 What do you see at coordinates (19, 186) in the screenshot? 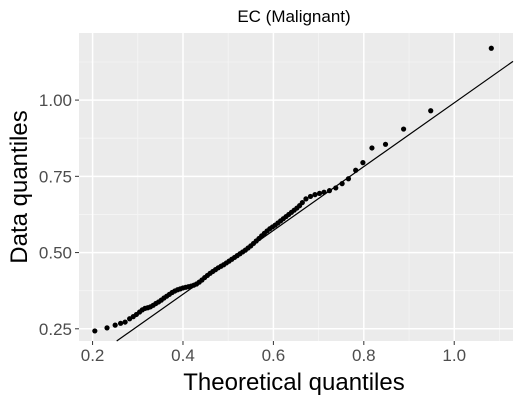
I see `y-axis-title: Data quantiles` at bounding box center [19, 186].